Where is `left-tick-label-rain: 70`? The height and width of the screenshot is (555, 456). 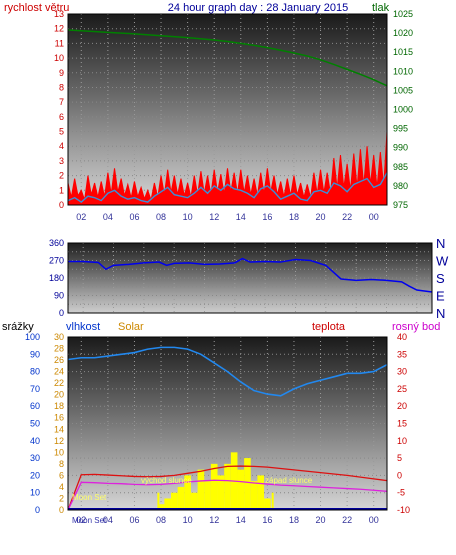 left-tick-label-rain: 70 is located at coordinates (35, 389).